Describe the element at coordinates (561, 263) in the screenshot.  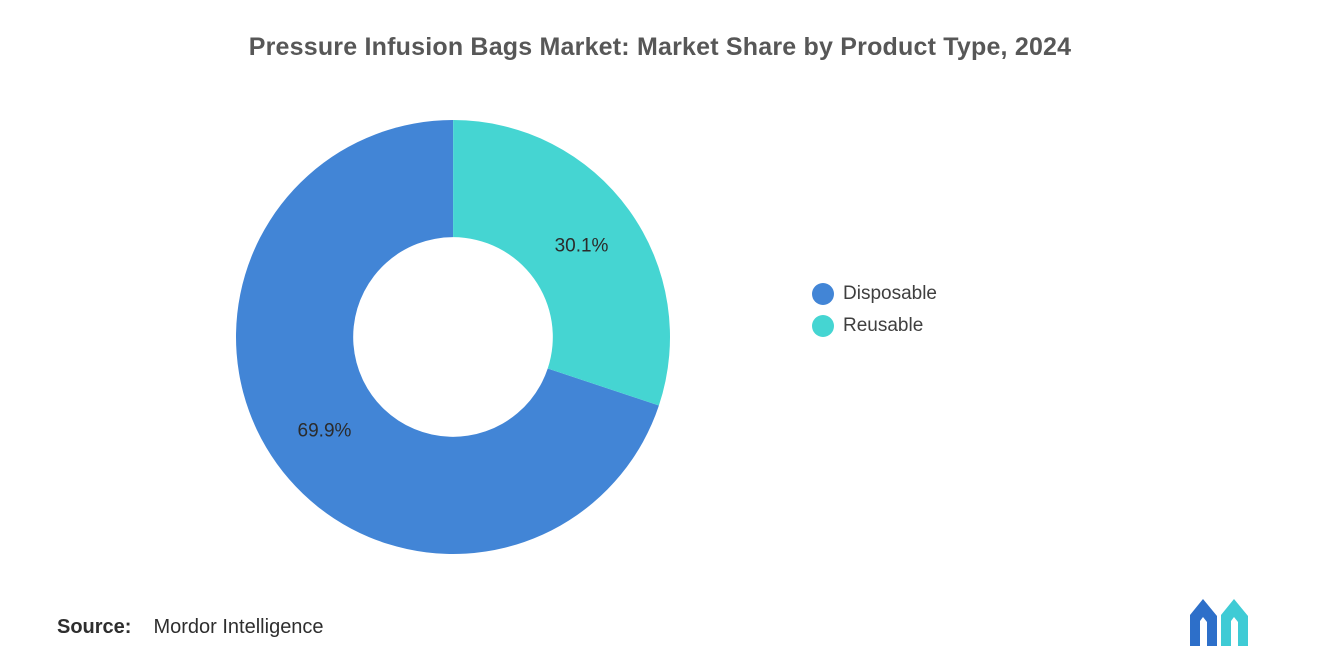
I see `donut-slice-reusable` at that location.